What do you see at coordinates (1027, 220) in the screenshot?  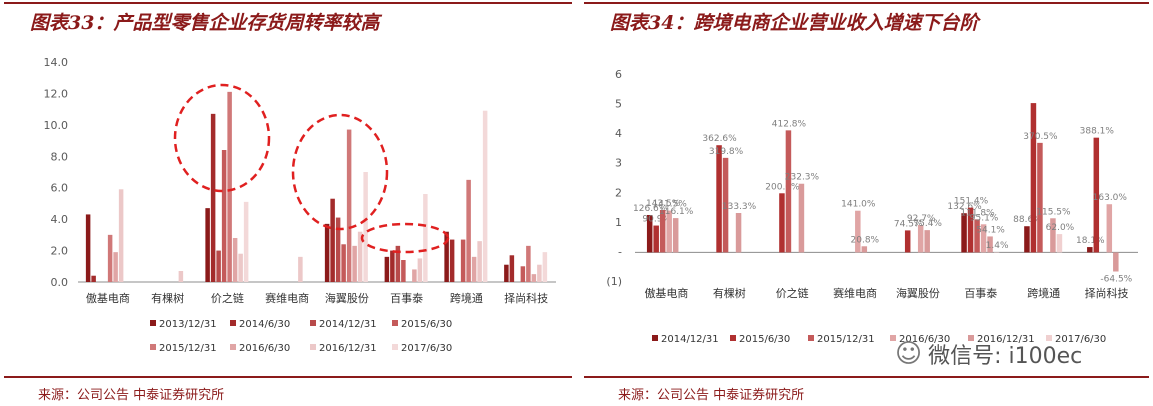 I see `data-label: 88.6%` at bounding box center [1027, 220].